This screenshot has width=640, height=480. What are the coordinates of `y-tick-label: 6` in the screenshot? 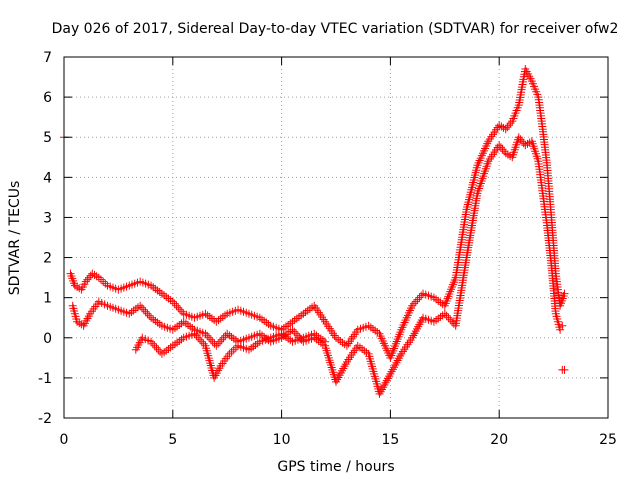 It's located at (47, 98).